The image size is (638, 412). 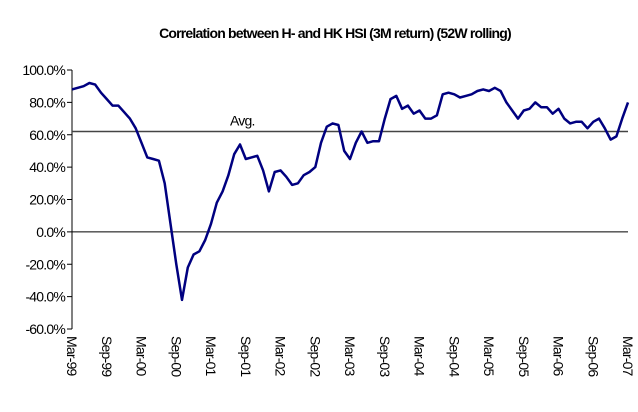 What do you see at coordinates (454, 356) in the screenshot?
I see `x-tick-label: Sep-04` at bounding box center [454, 356].